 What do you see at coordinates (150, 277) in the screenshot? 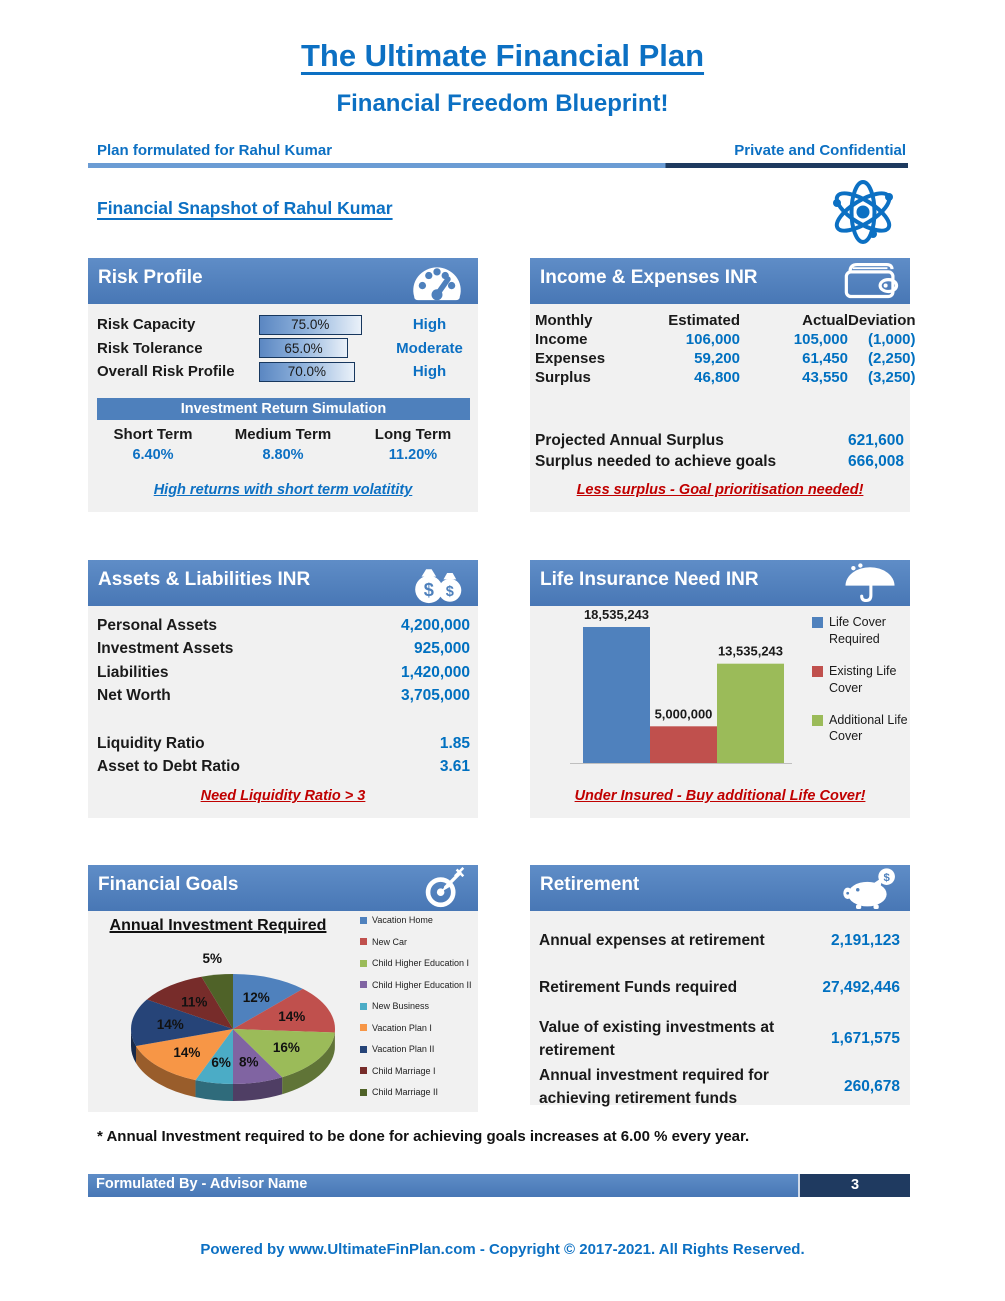
I see `risk-profile-title: Risk Profile` at bounding box center [150, 277].